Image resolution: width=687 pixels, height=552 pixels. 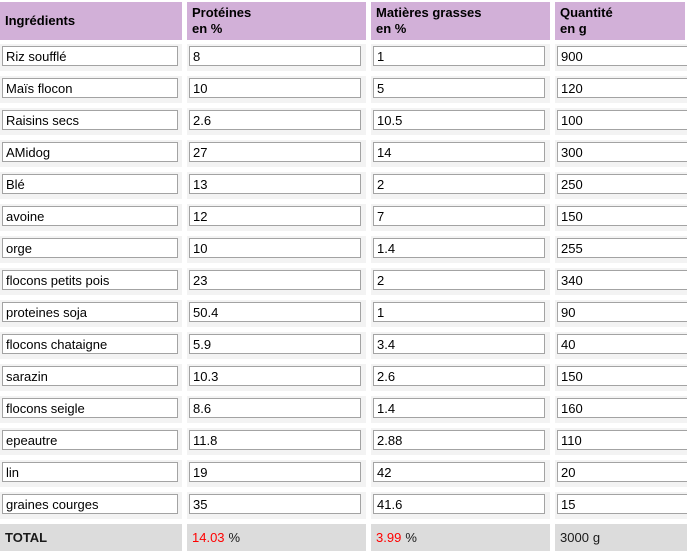 What do you see at coordinates (91, 537) in the screenshot?
I see `total-label: TOTAL` at bounding box center [91, 537].